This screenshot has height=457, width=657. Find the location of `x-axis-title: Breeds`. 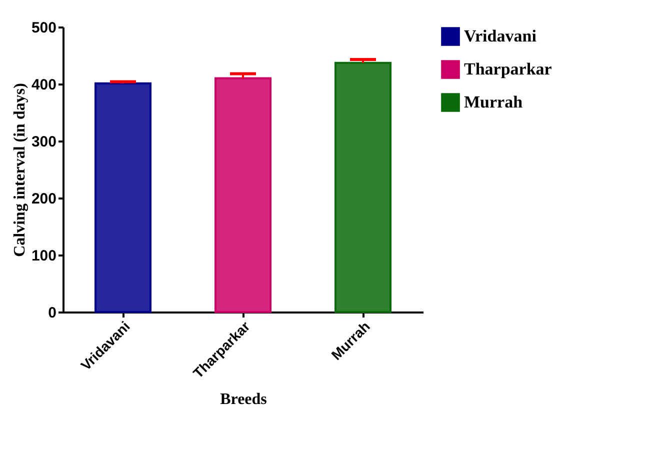

x-axis-title: Breeds is located at coordinates (243, 399).